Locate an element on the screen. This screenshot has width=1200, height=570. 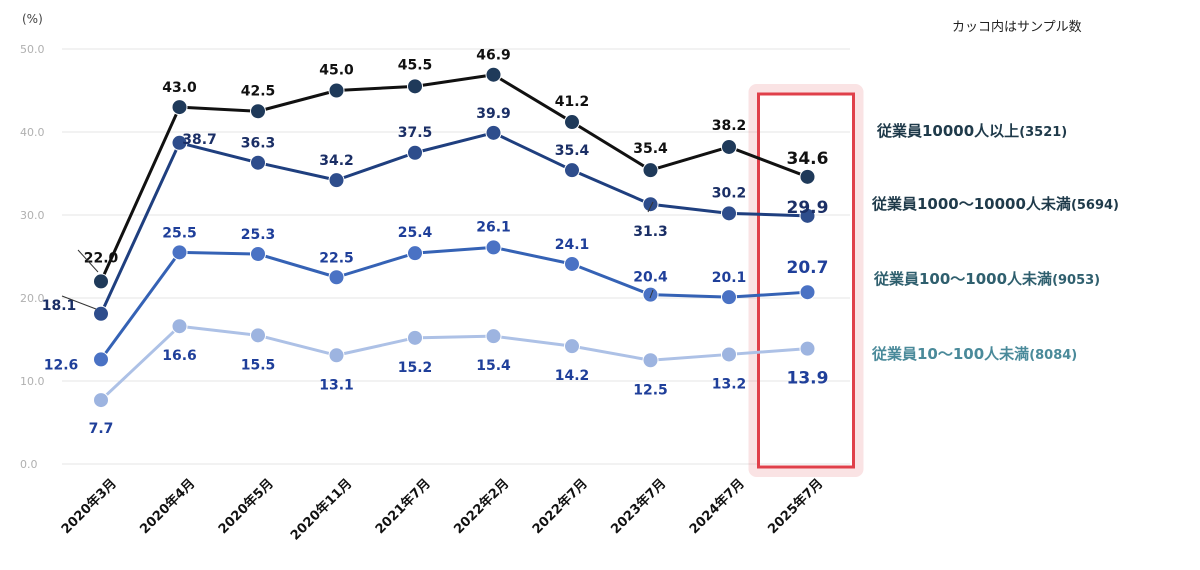
legend-name: 従業員1000〜10000人未満 is located at coordinates (971, 204).